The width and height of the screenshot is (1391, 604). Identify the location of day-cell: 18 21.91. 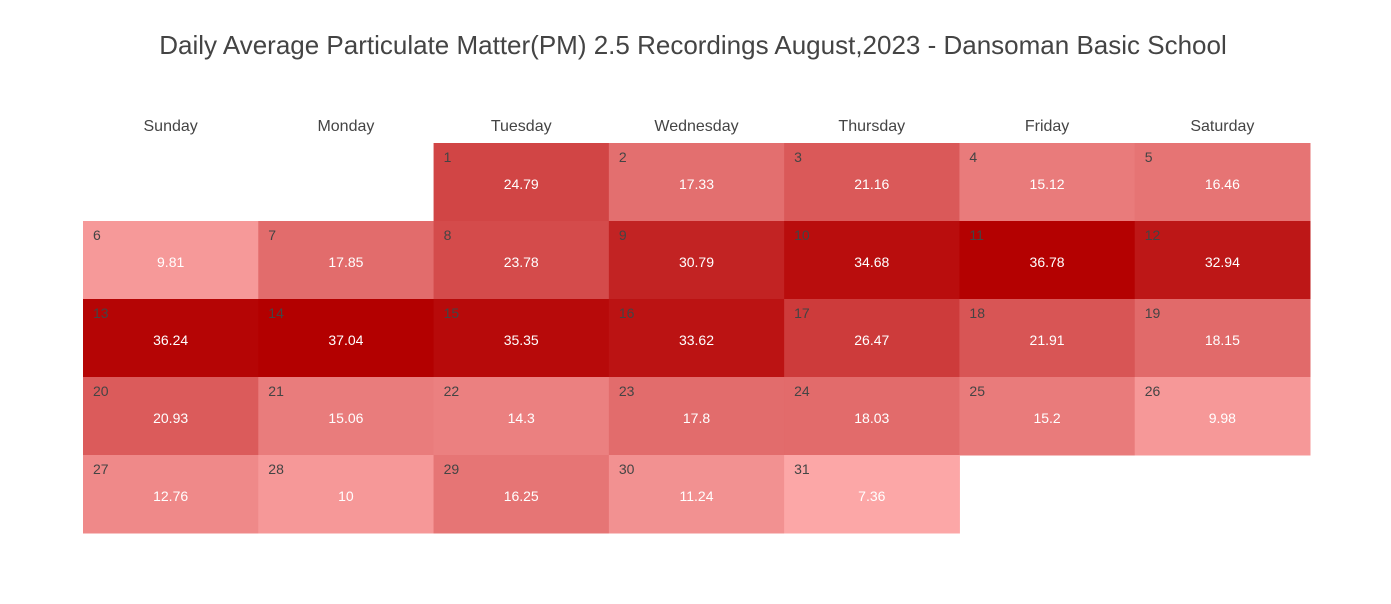
(1047, 338).